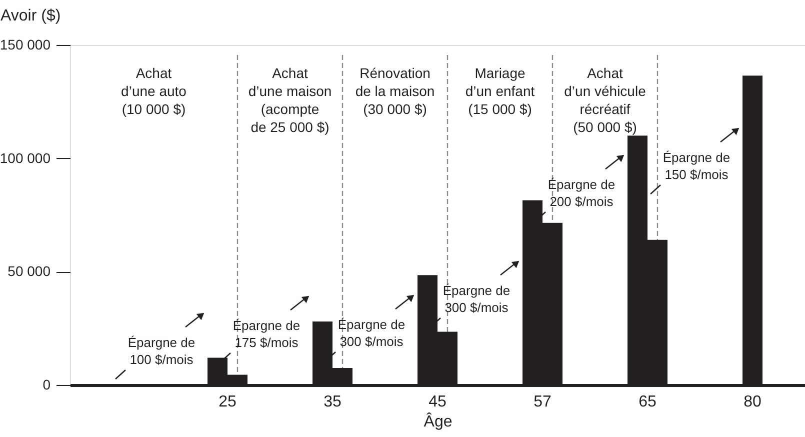 This screenshot has height=437, width=805. Describe the element at coordinates (395, 91) in the screenshot. I see `annotation: Rénovation de la maison (30 000 $)` at that location.